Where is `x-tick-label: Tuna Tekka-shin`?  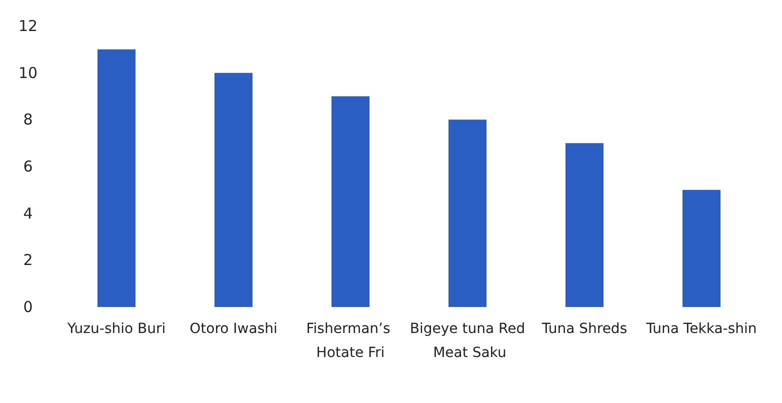
x-tick-label: Tuna Tekka-shin is located at coordinates (701, 329).